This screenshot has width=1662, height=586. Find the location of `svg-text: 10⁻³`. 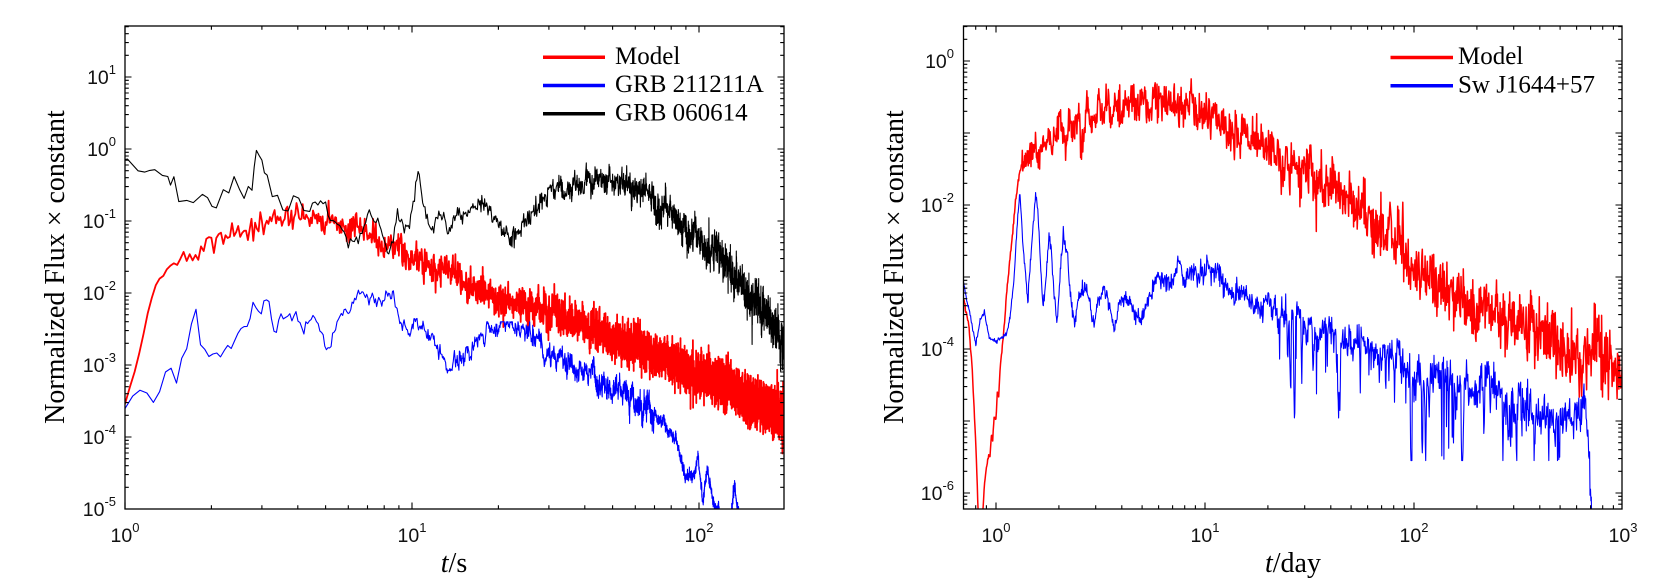

svg-text: 10⁻³ is located at coordinates (99, 363).